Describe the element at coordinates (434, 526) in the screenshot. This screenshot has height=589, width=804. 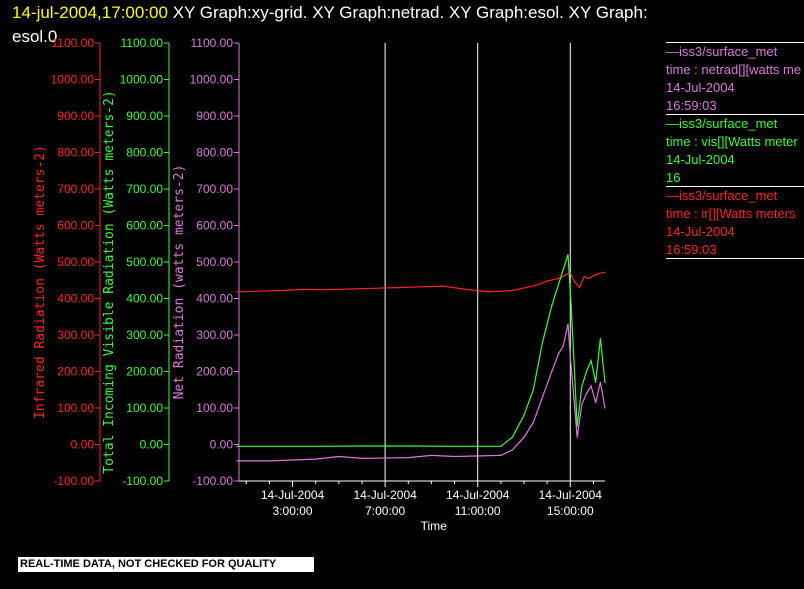
I see `x-axis-label: Time` at that location.